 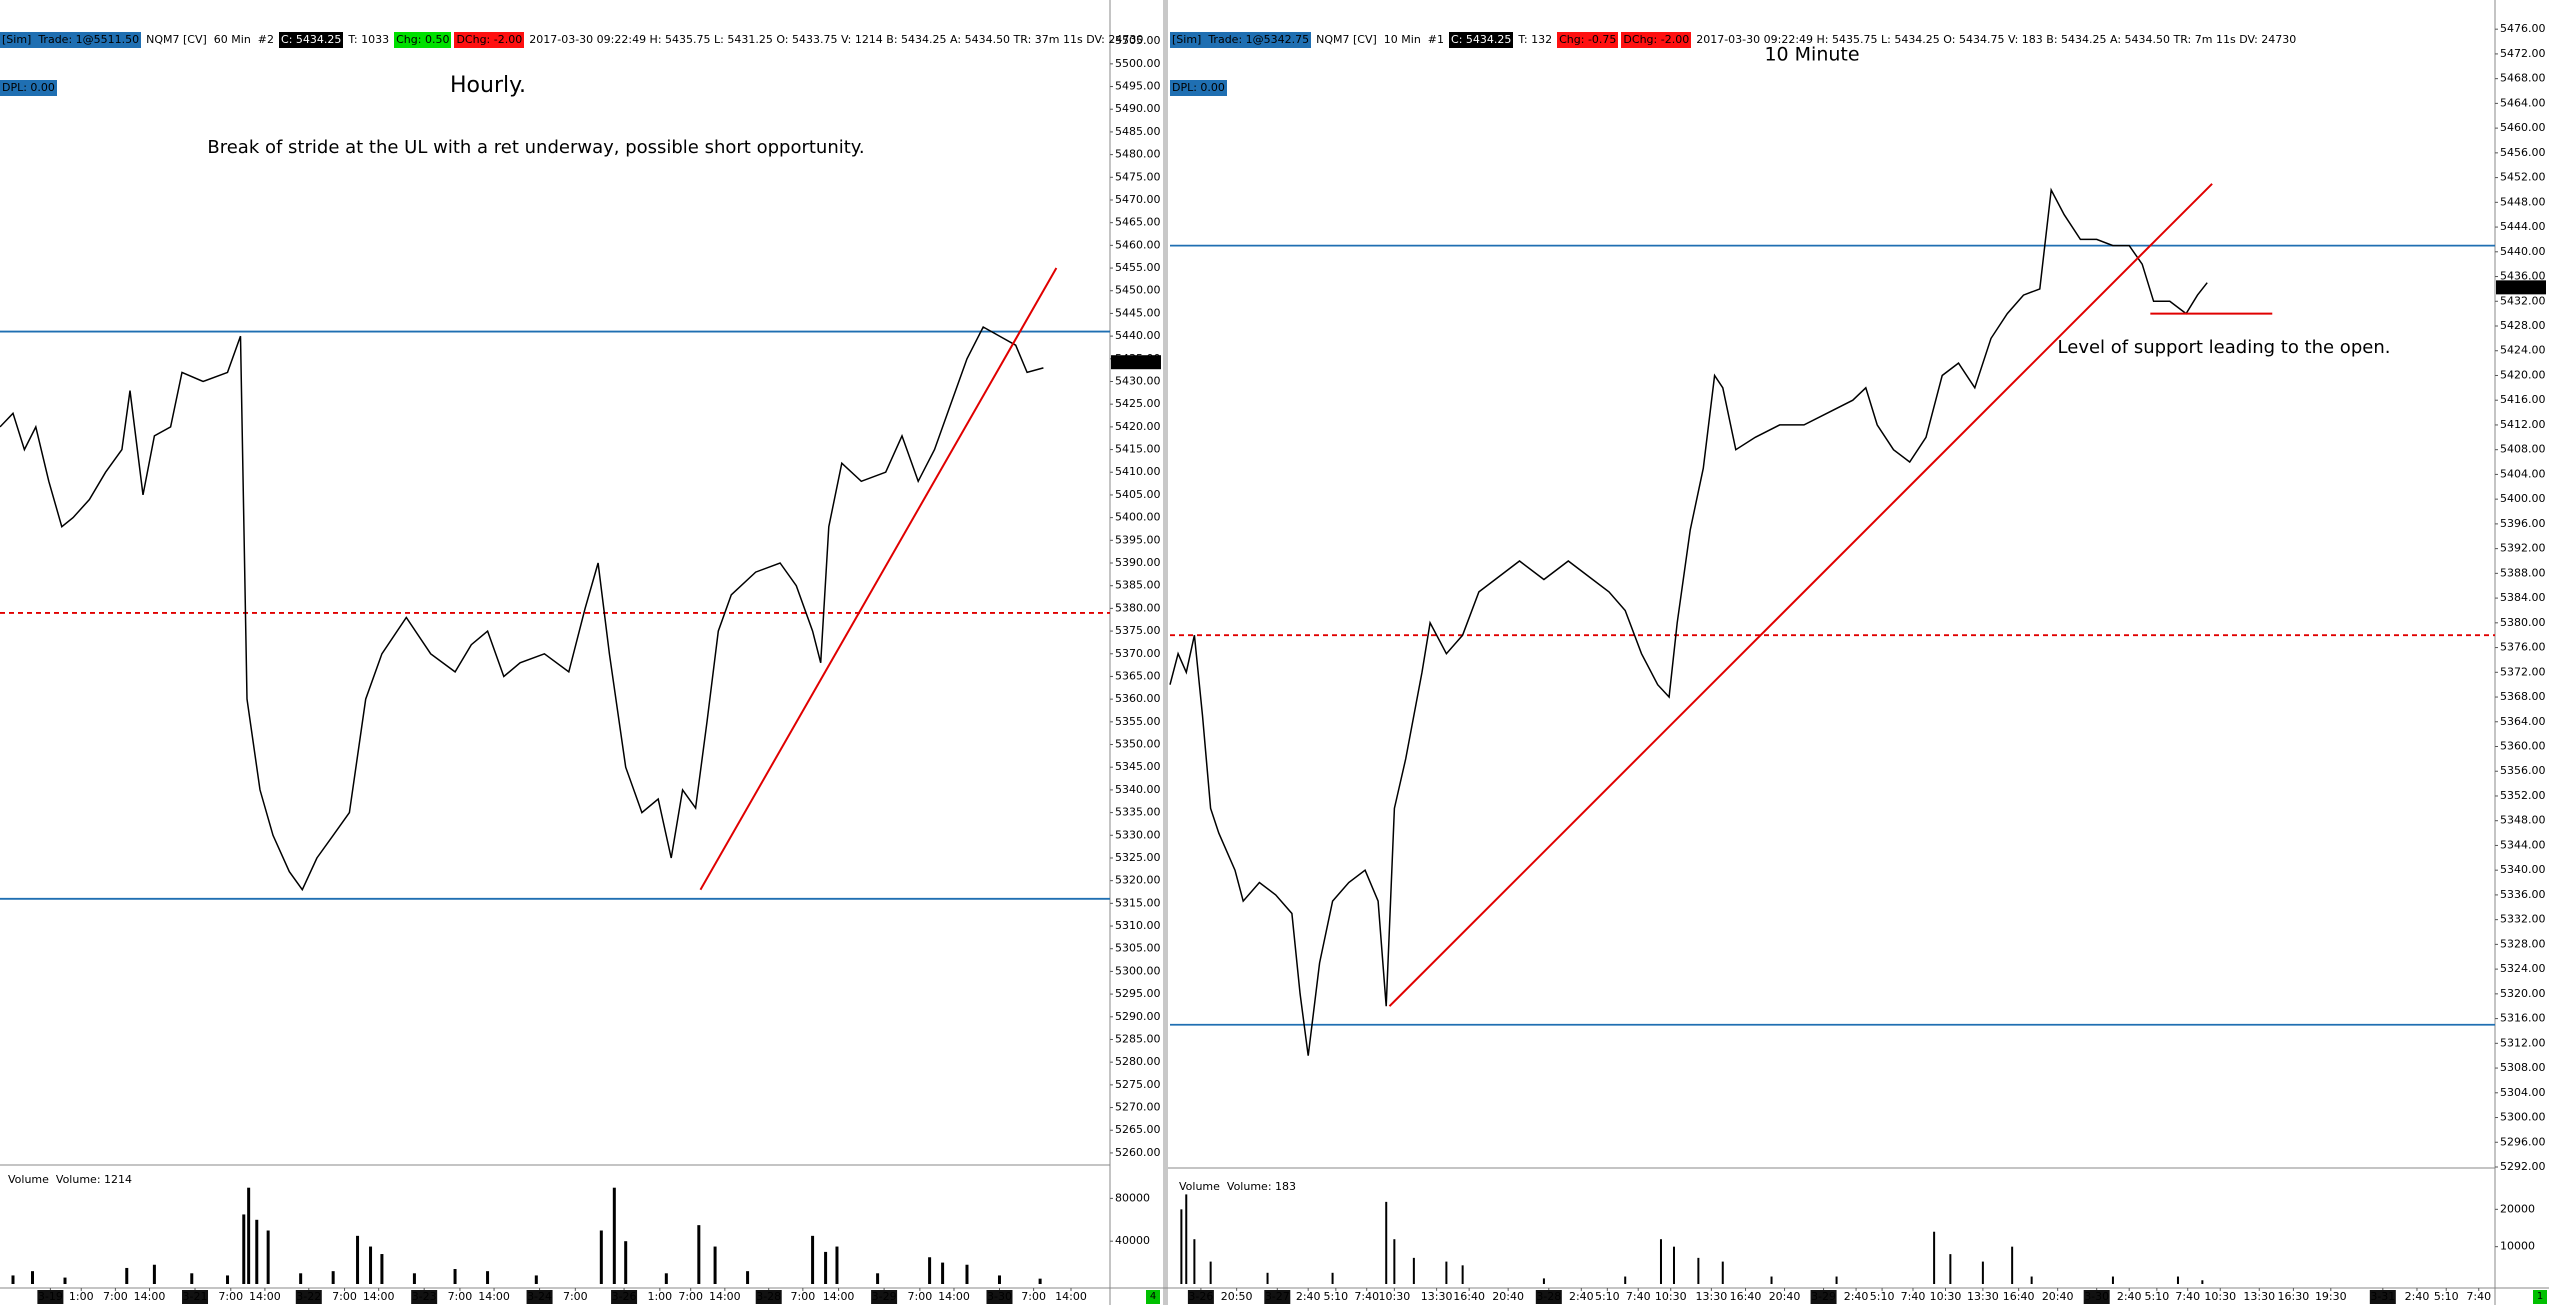 I want to click on y-tick-label: 5392.00, so click(x=2523, y=548).